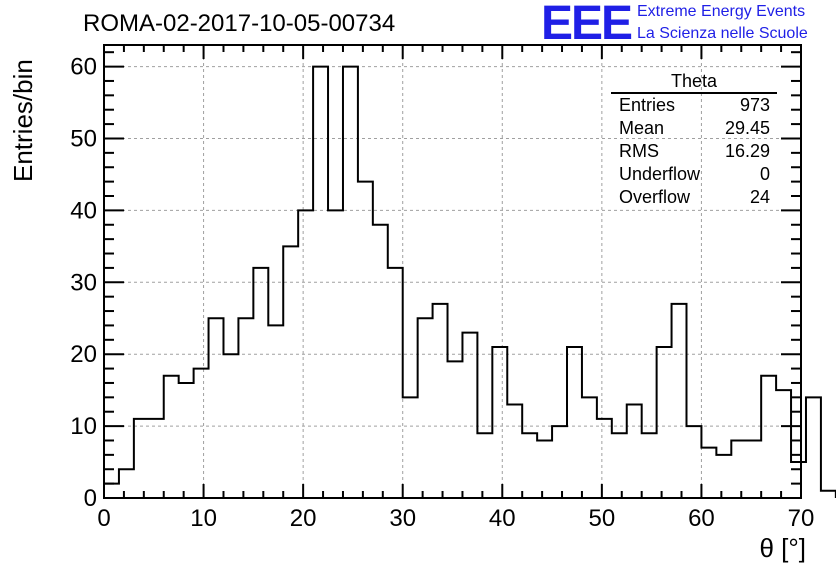 This screenshot has width=836, height=572. I want to click on x-tick-label: 50, so click(602, 518).